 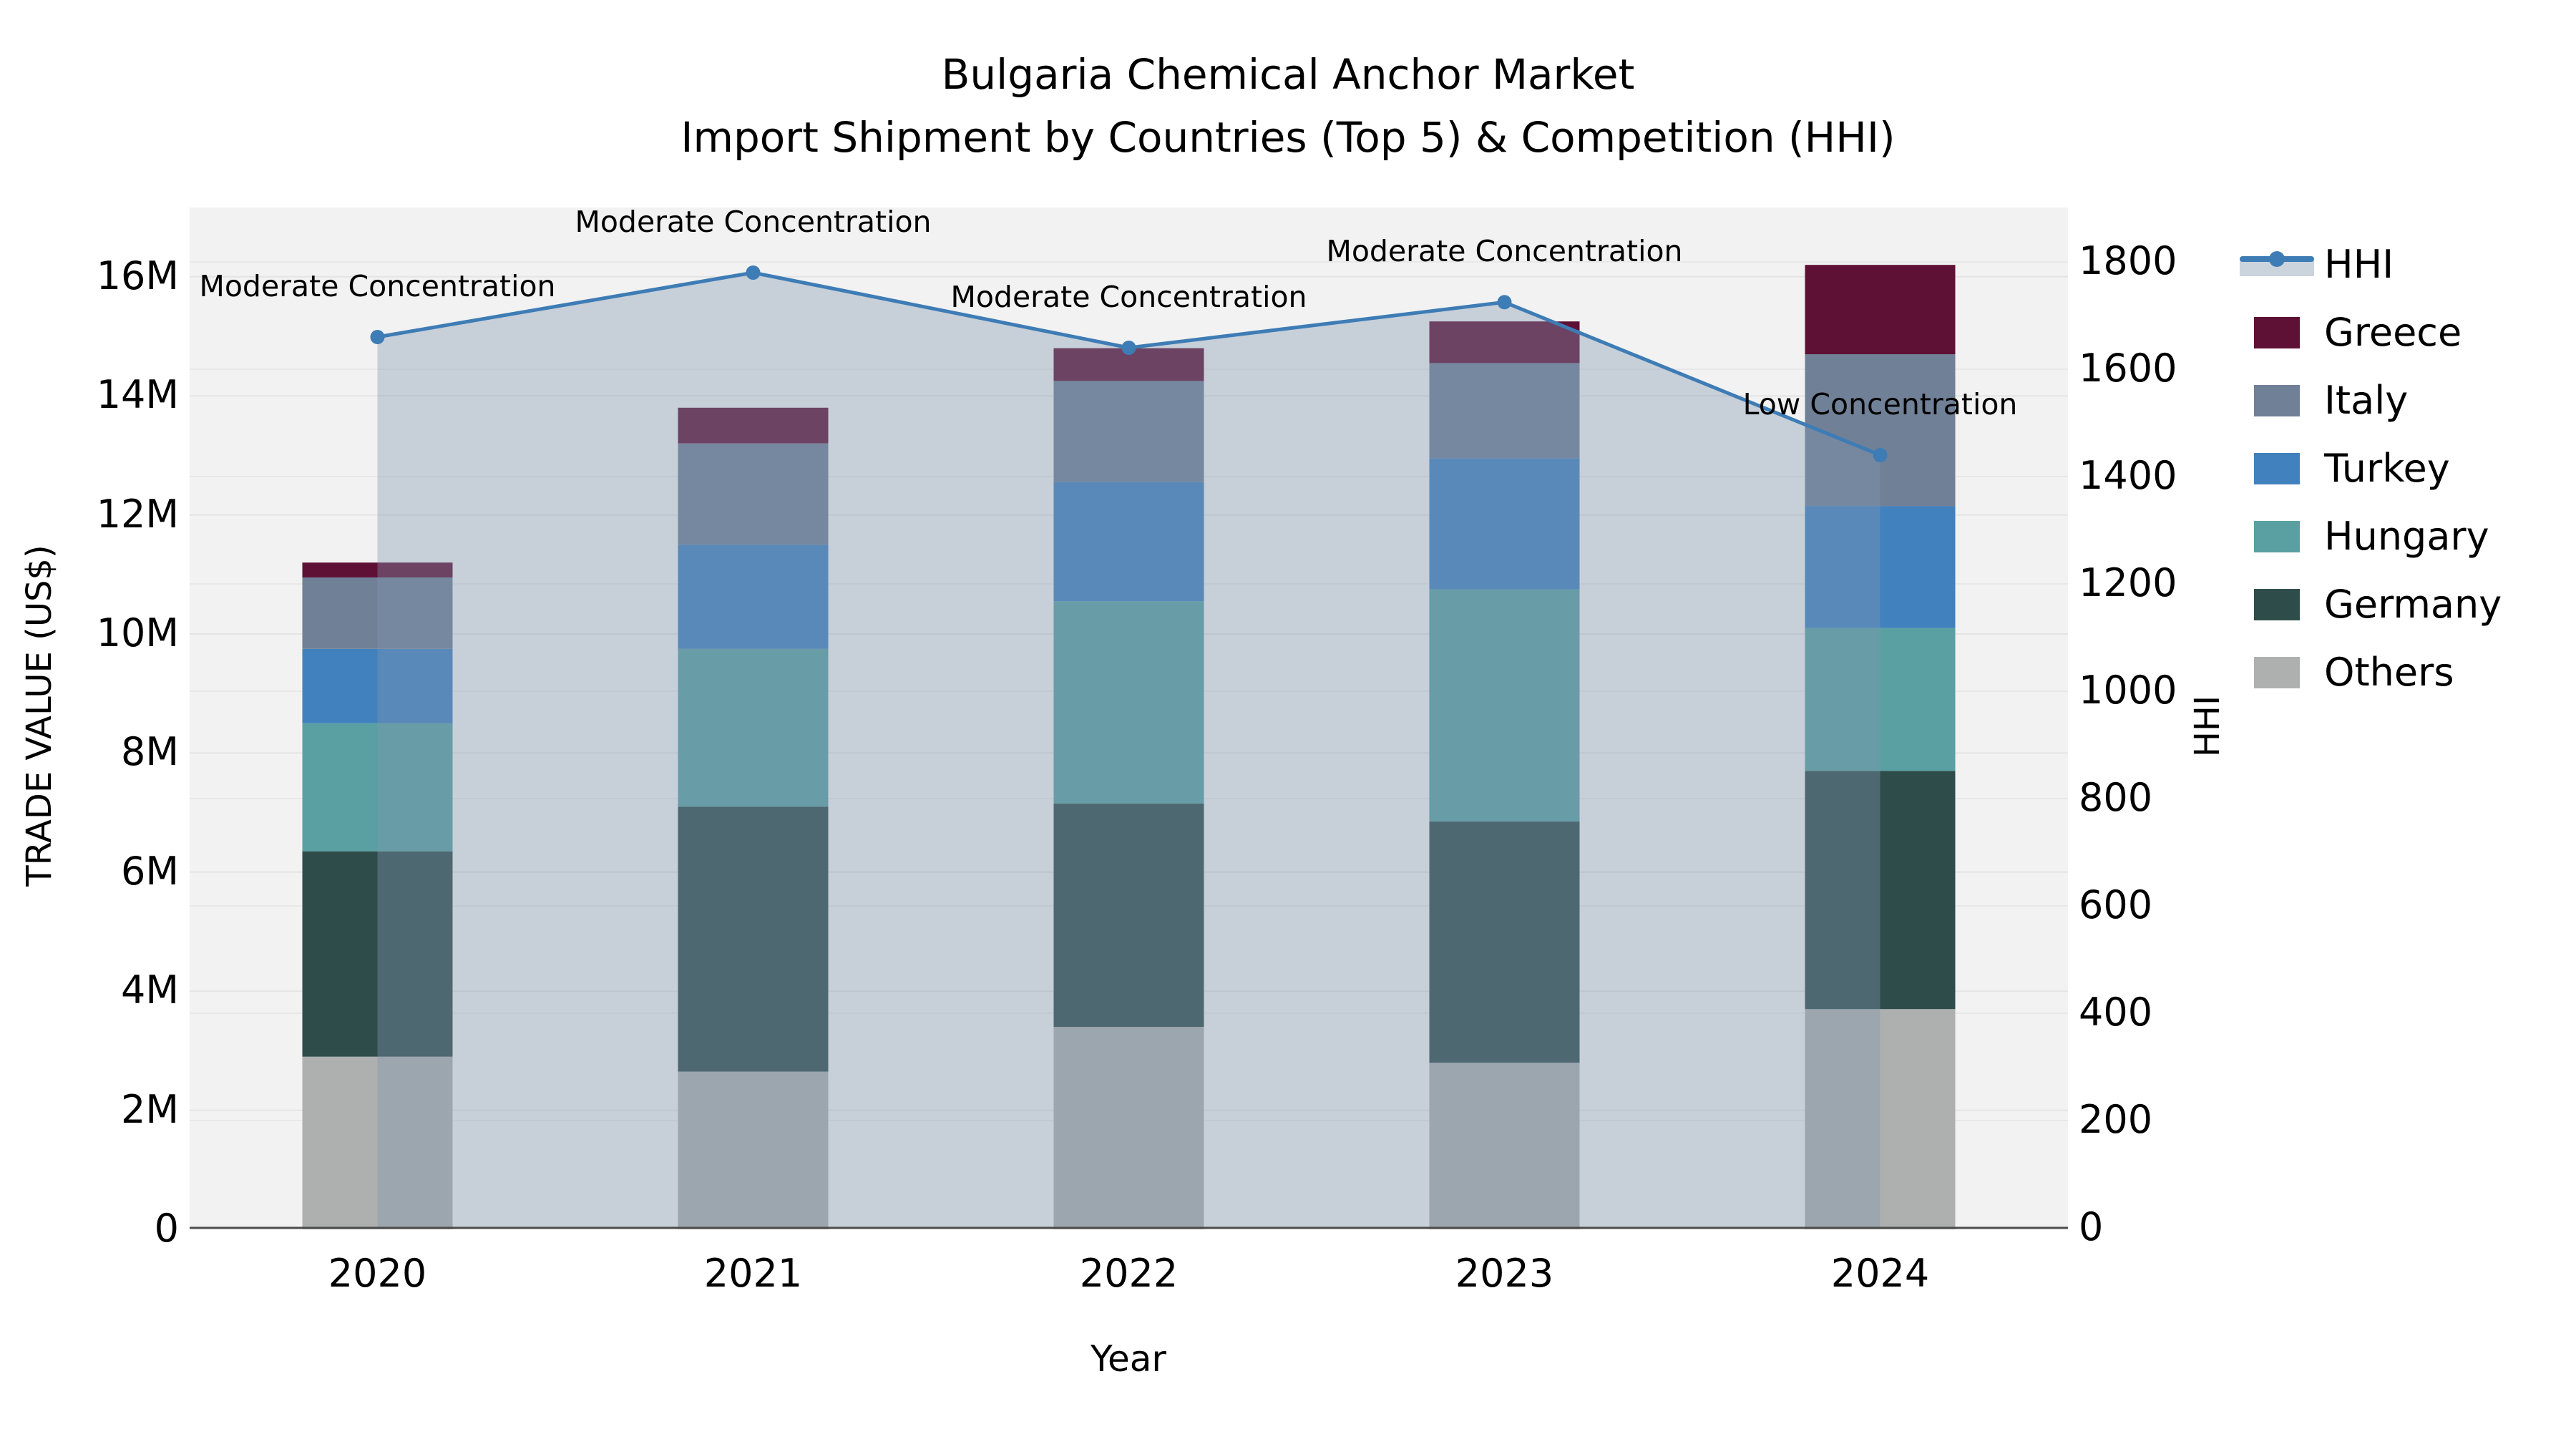 What do you see at coordinates (1504, 524) in the screenshot?
I see `bar-segment-turkey-2023` at bounding box center [1504, 524].